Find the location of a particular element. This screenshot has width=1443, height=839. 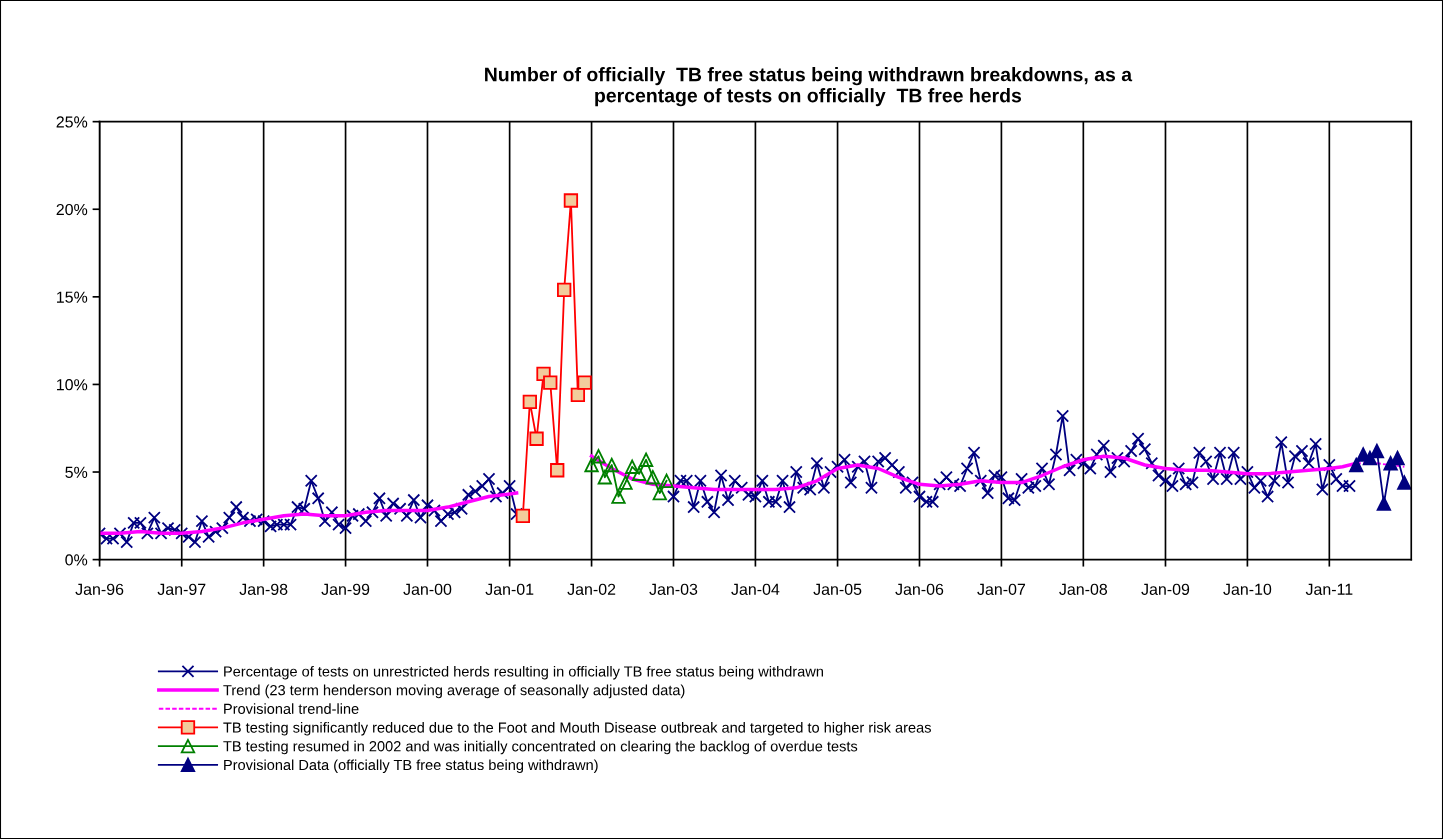

x-tick-label: Jan-98 is located at coordinates (263, 589).